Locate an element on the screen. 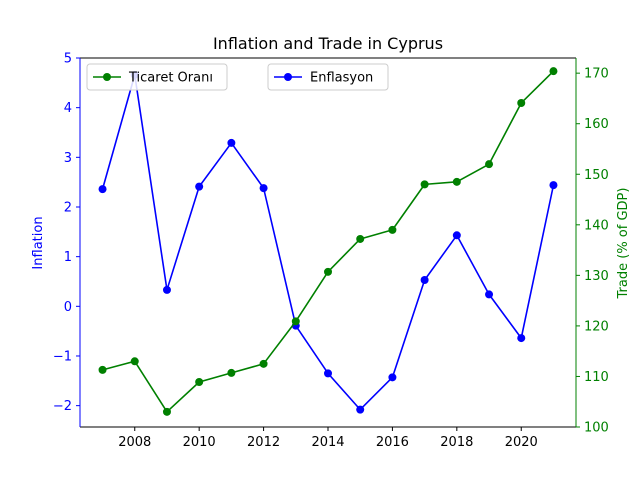 The height and width of the screenshot is (480, 640). left-tick-label: 0 is located at coordinates (68, 307).